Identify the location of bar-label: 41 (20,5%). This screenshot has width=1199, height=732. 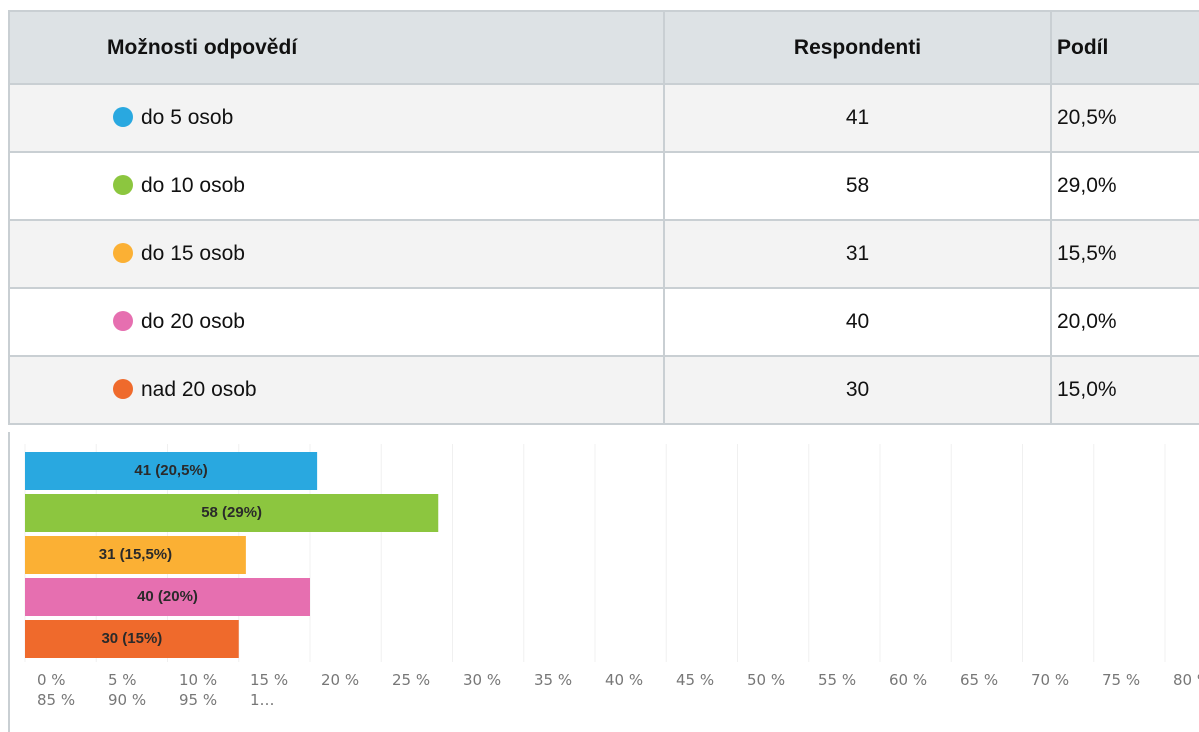
(170, 470).